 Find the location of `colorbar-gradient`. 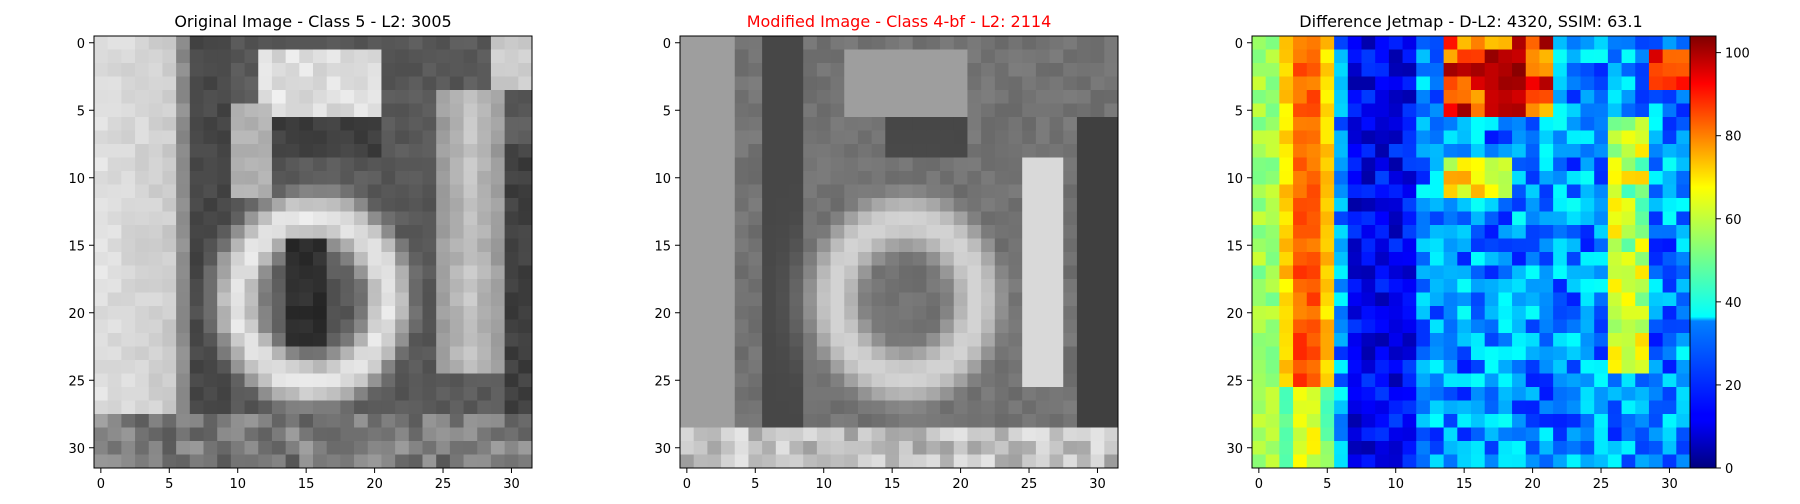

colorbar-gradient is located at coordinates (1703, 252).